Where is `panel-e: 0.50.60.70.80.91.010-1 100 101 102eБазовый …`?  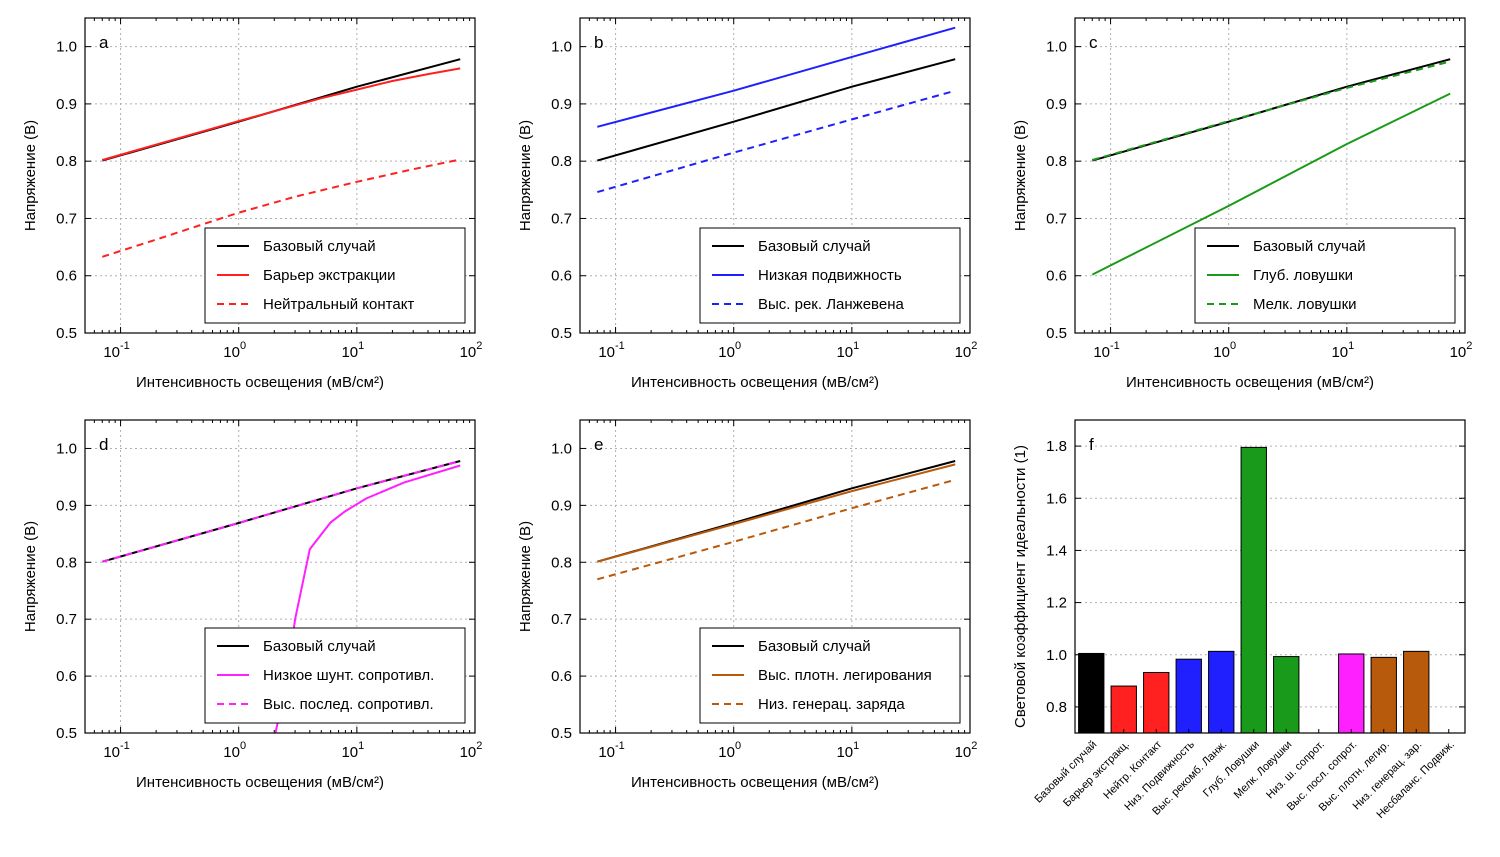
panel-e: 0.50.60.70.80.91.010-1 100 101 102eБазовый … is located at coordinates (747, 605).